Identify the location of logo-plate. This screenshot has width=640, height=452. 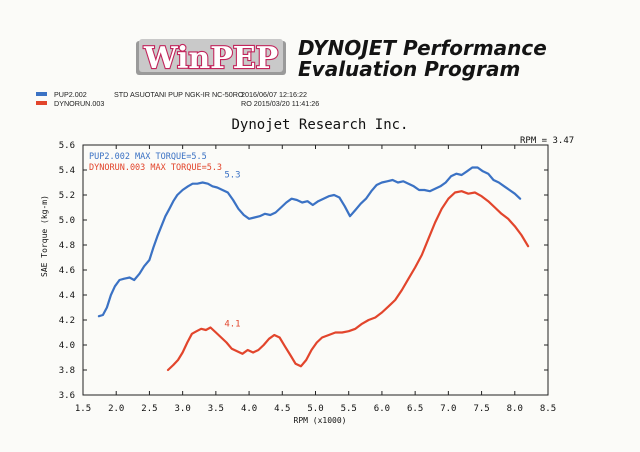
(211, 55).